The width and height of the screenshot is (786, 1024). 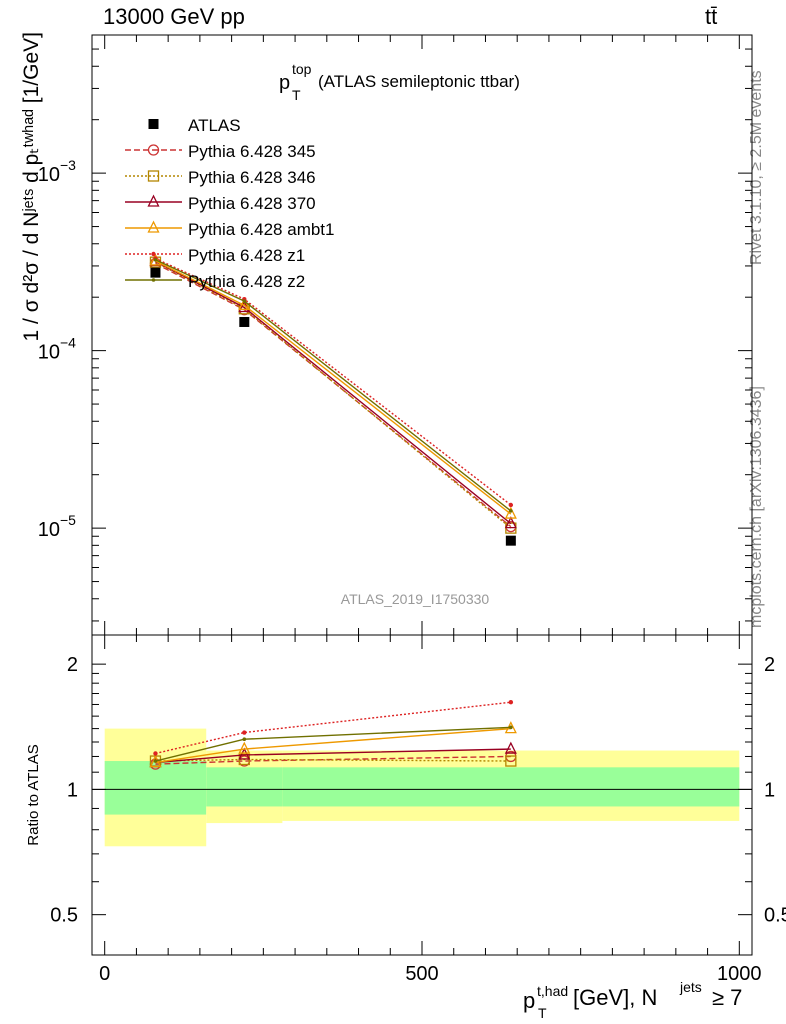 I want to click on y-tick-label-exp: −5, so click(x=68, y=520).